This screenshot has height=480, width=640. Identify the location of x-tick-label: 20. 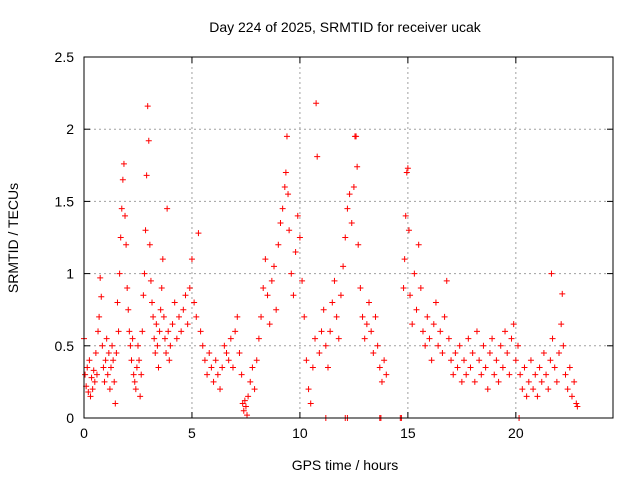
(516, 433).